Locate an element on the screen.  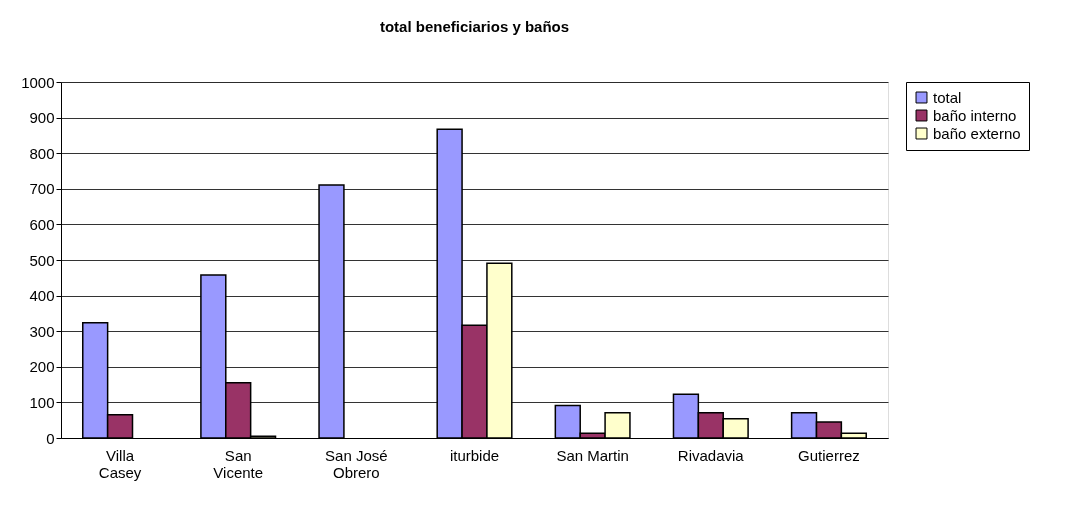
y-tick-label: 600 is located at coordinates (42, 224).